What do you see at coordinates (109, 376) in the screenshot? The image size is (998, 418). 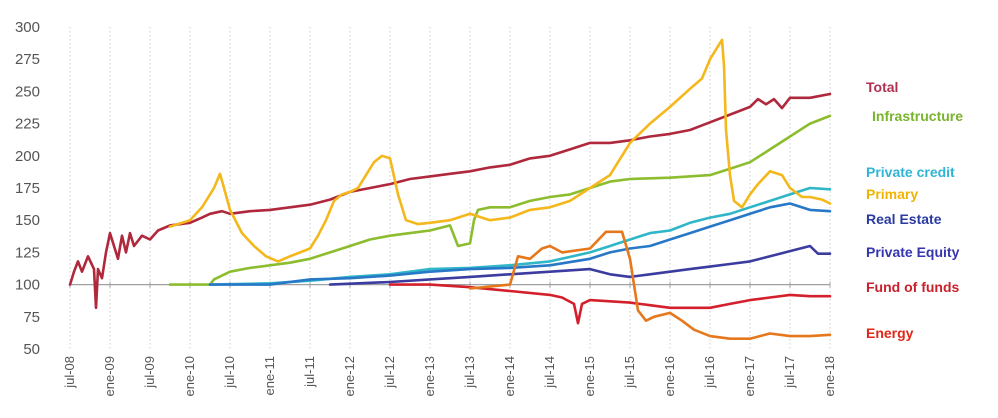 I see `x-tick-label: ene-09` at bounding box center [109, 376].